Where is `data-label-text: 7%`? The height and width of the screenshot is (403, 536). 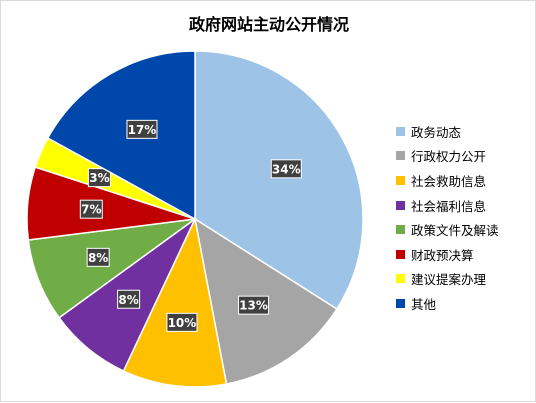
data-label-text: 7% is located at coordinates (91, 210).